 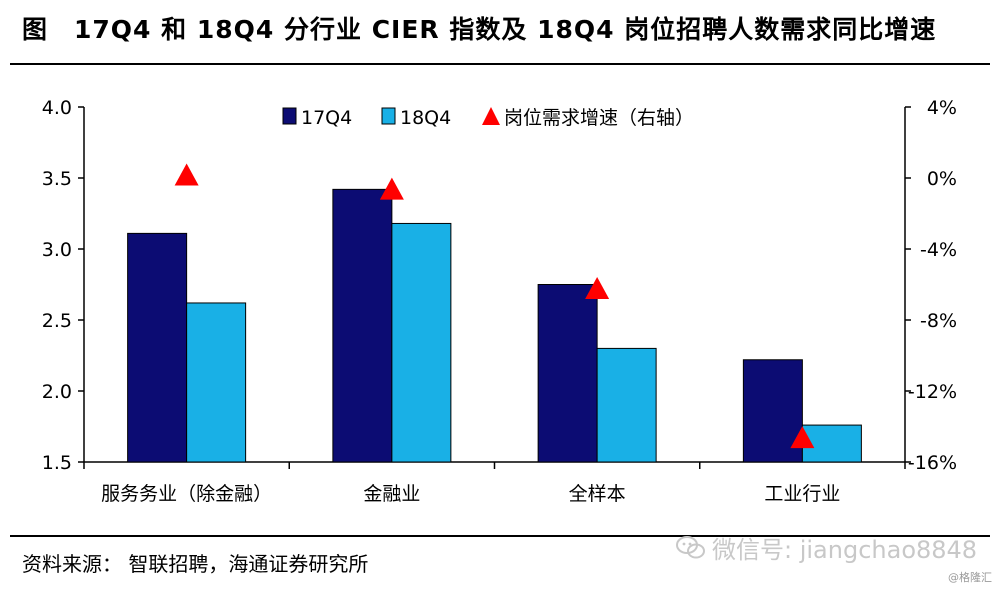 I want to click on left-tick-label: 3.0, so click(x=57, y=250).